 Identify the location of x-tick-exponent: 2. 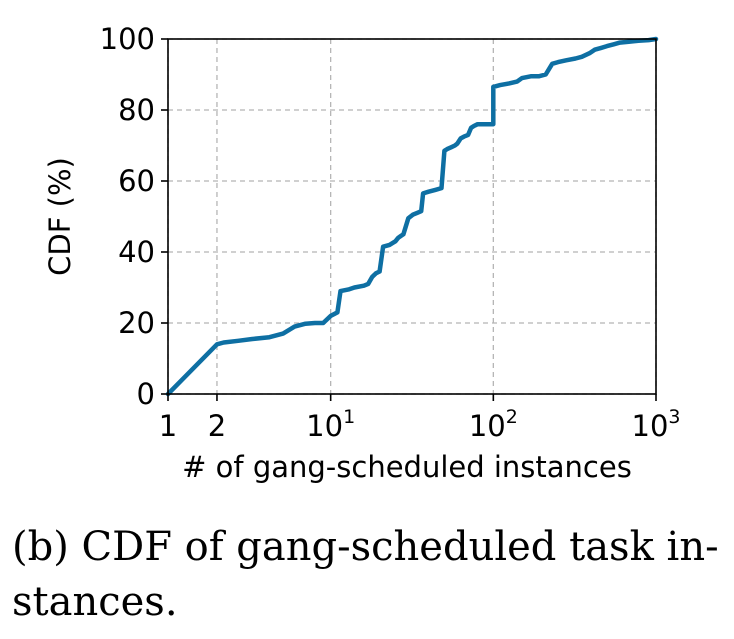
(512, 417).